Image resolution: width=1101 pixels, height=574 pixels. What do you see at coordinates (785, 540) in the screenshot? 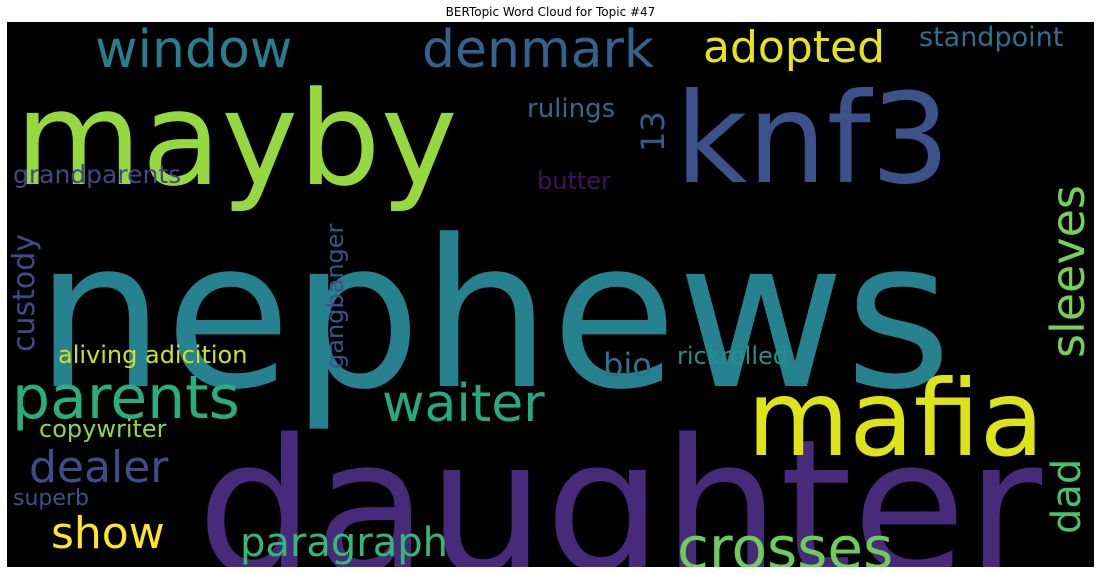
I see `word-crosses: crosses` at bounding box center [785, 540].